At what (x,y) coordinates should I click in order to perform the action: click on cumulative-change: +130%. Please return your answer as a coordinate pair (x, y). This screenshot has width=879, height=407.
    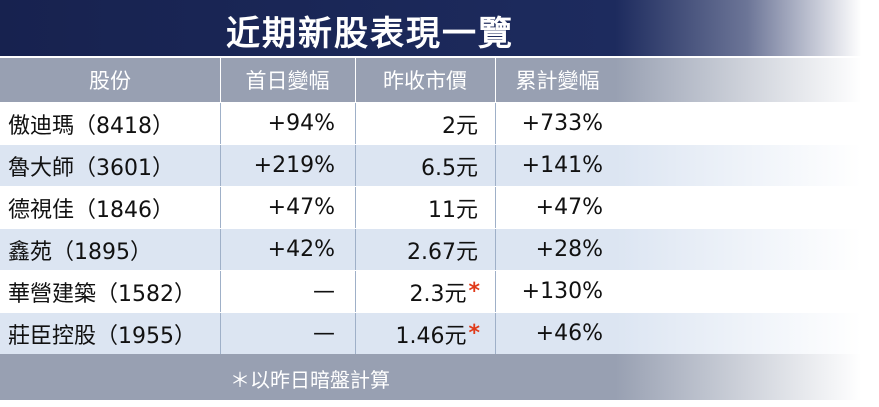
    Looking at the image, I should click on (549, 291).